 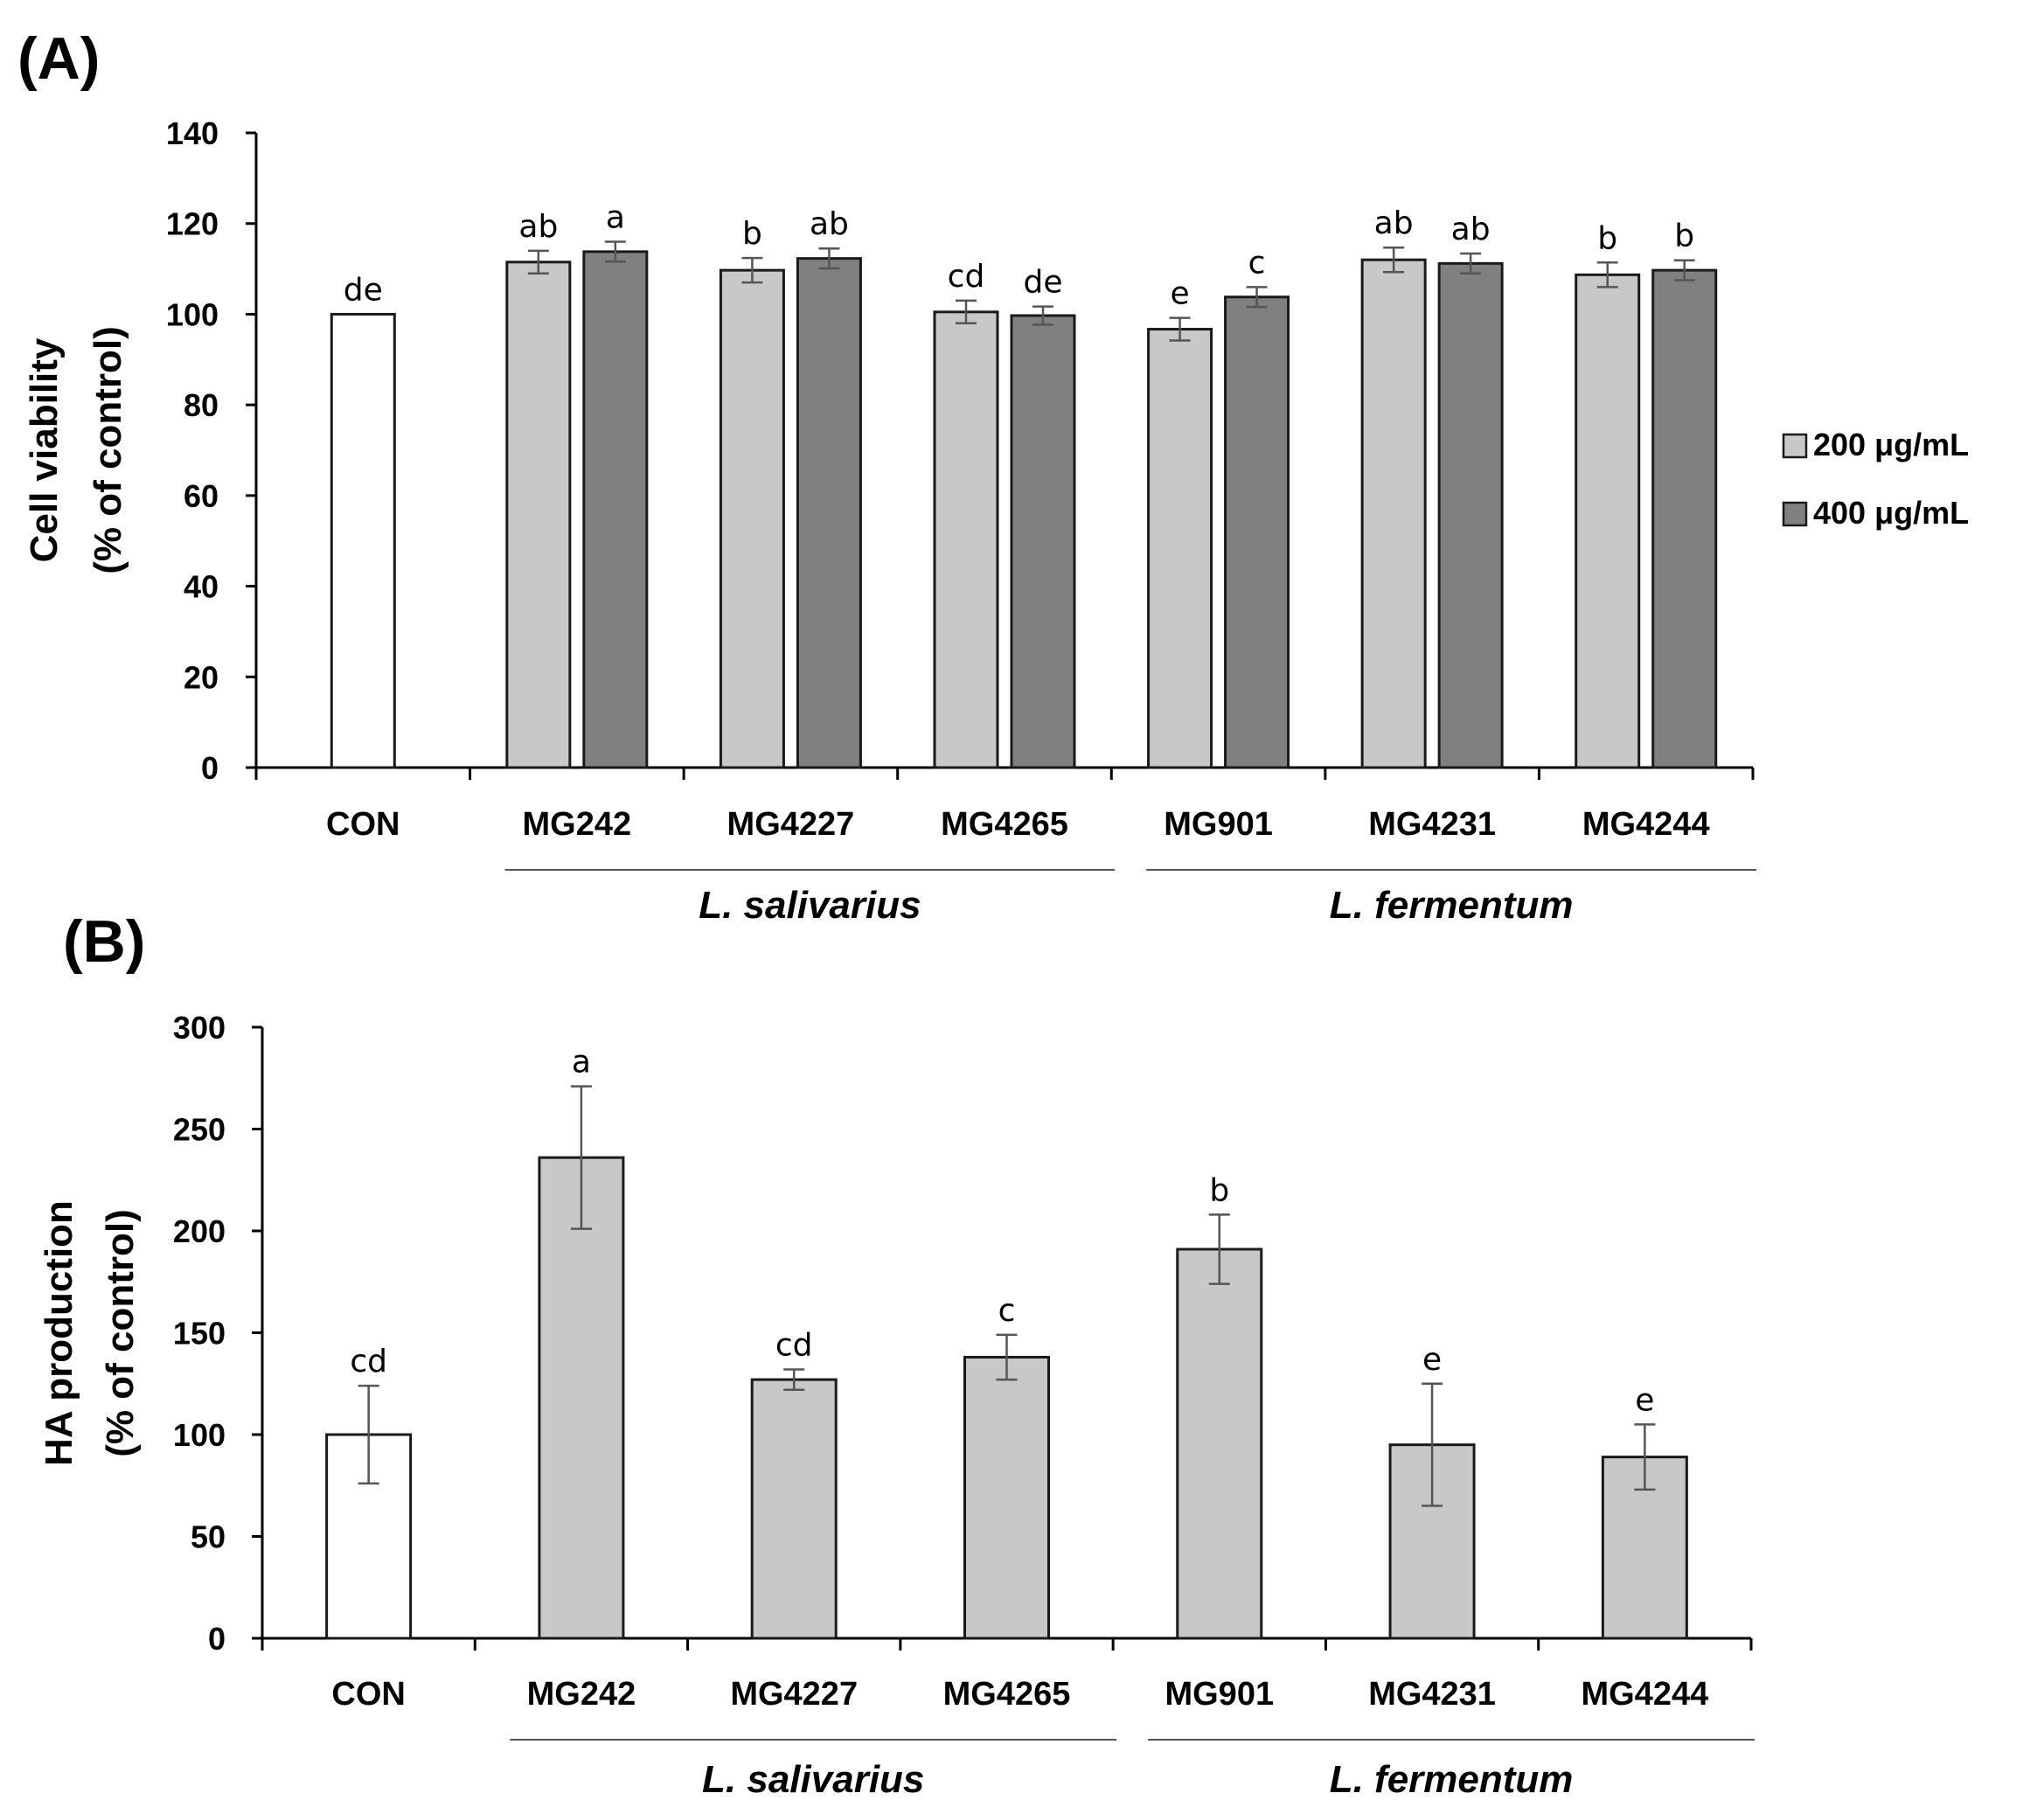 I want to click on legend-label: 200 μg/mL, so click(x=1891, y=444).